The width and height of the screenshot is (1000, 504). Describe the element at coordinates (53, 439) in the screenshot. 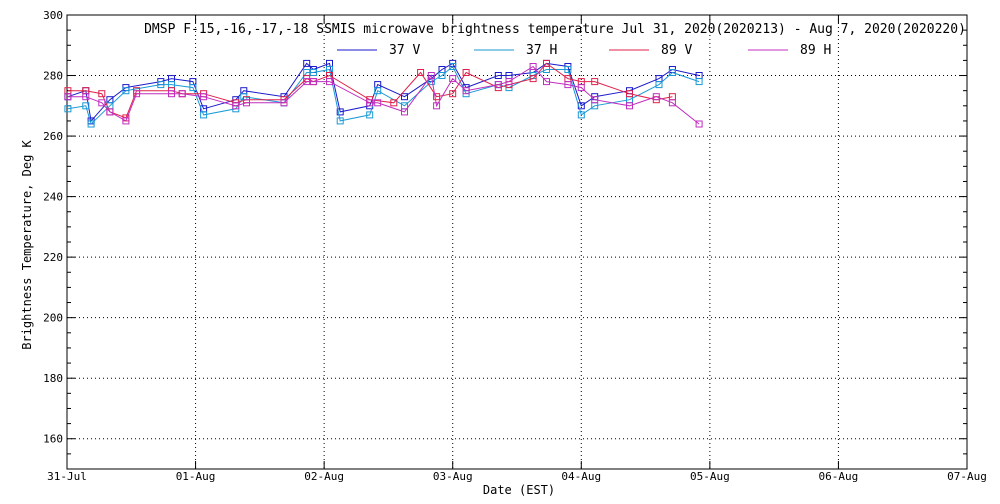

I see `y-tick-label: 160` at that location.